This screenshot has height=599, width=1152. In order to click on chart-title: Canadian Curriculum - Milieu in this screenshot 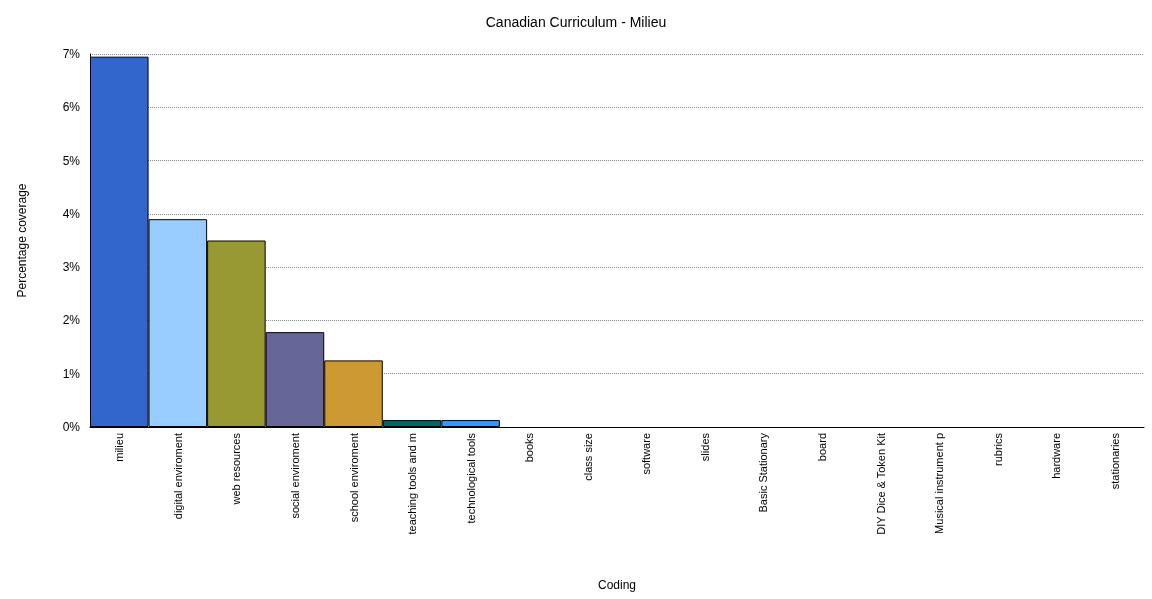, I will do `click(576, 22)`.